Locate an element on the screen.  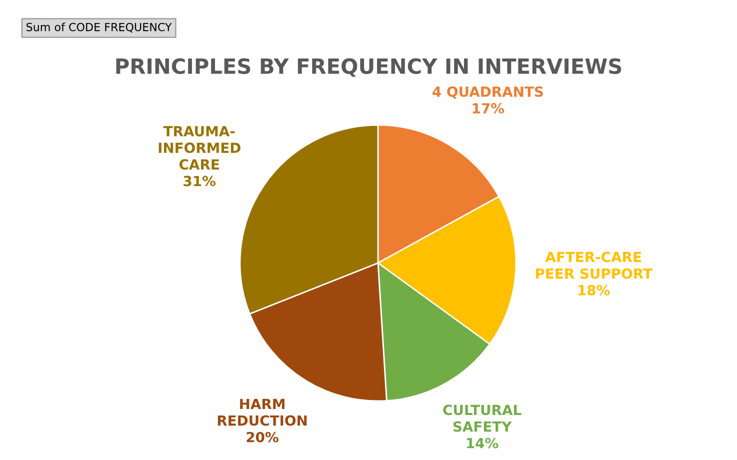
slice-label: 4 QUADRANTS is located at coordinates (487, 92).